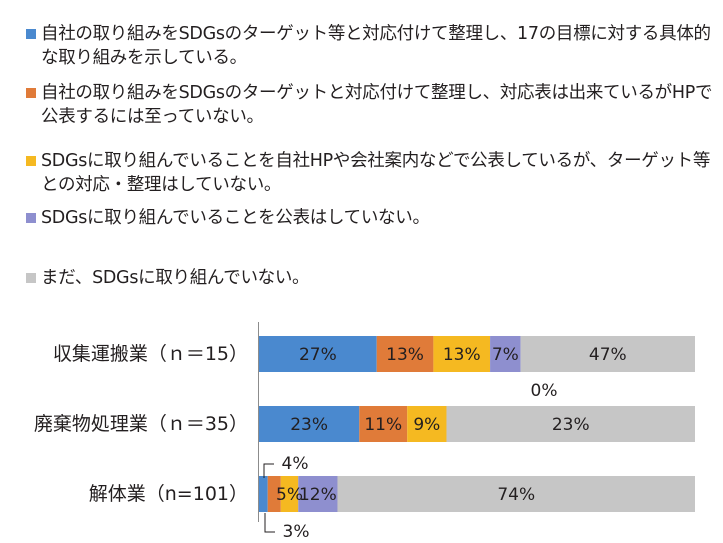 This screenshot has width=723, height=543. What do you see at coordinates (168, 494) in the screenshot?
I see `category-label-3: 解体業（n=101）` at bounding box center [168, 494].